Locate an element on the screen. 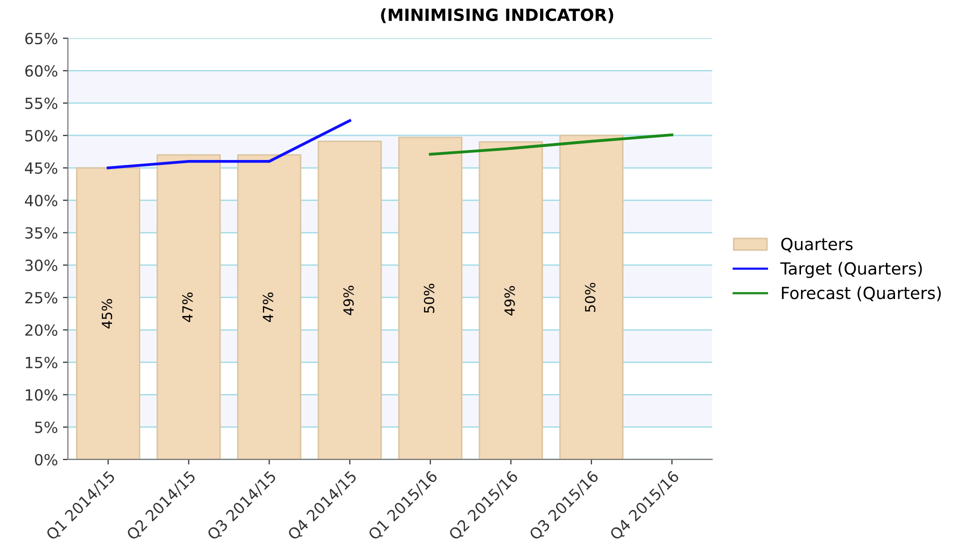 The image size is (956, 547). y-tick-label: 40% is located at coordinates (41, 200).